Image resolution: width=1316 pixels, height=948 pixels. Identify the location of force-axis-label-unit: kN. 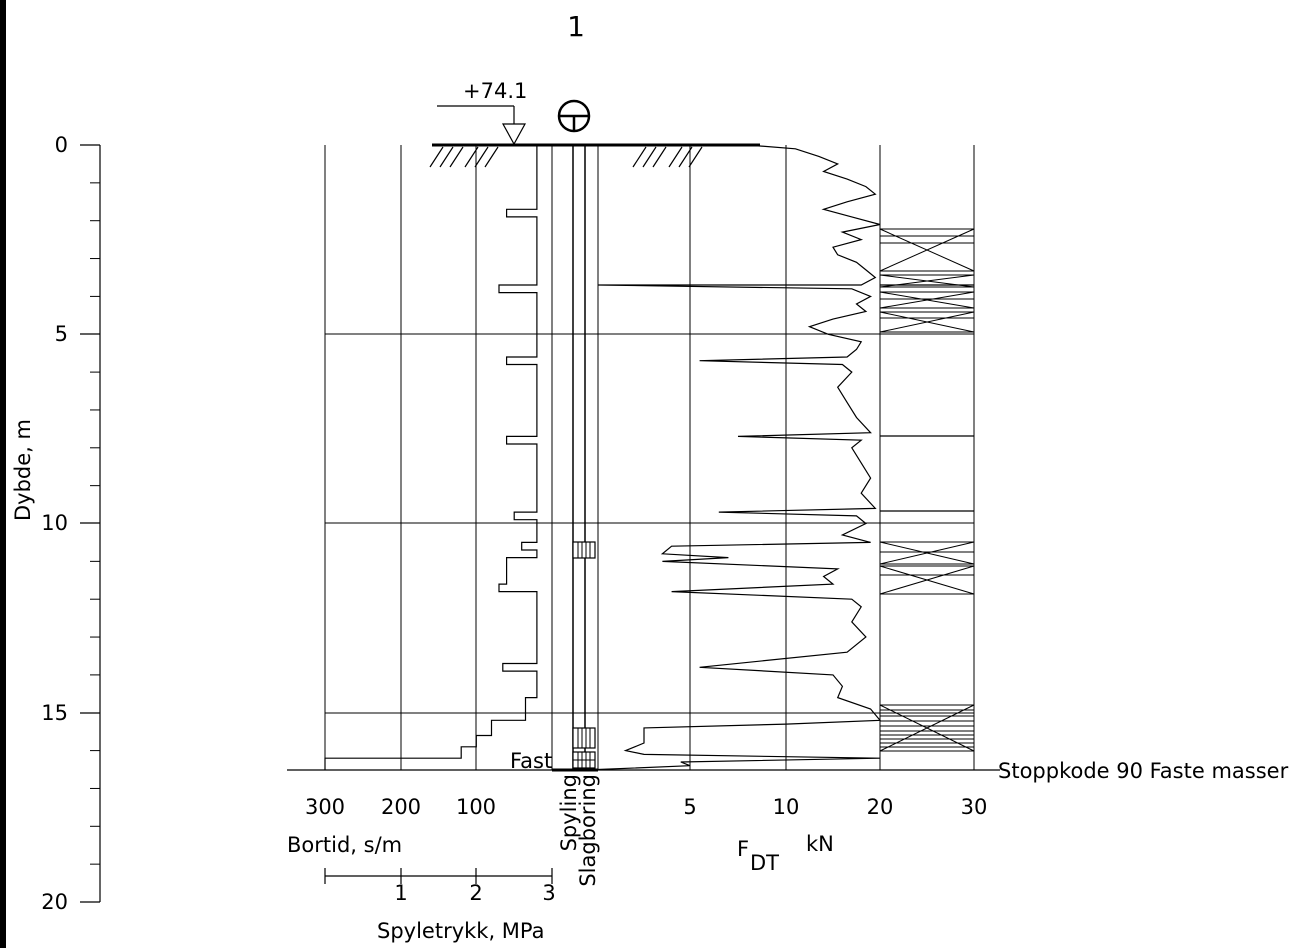
(820, 844).